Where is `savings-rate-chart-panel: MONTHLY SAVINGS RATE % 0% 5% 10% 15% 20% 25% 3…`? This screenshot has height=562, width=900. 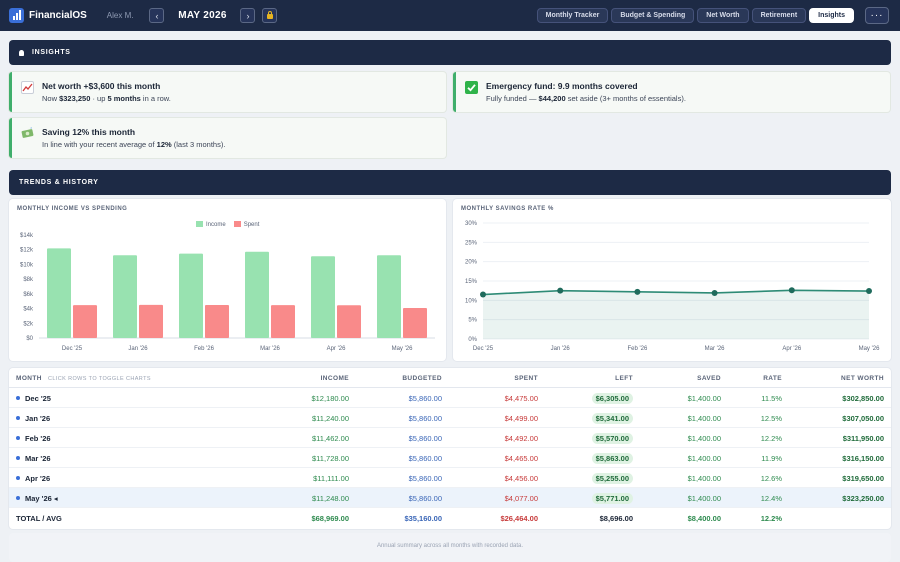
savings-rate-chart-panel: MONTHLY SAVINGS RATE % 0% 5% 10% 15% 20% 25% 3… is located at coordinates (672, 280).